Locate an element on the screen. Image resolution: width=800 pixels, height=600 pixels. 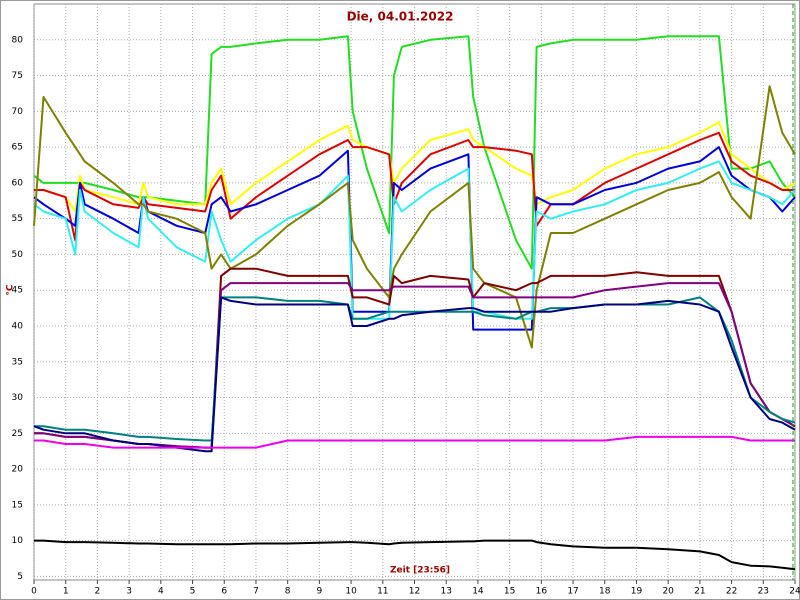
x-tick-label: 1 is located at coordinates (66, 592).